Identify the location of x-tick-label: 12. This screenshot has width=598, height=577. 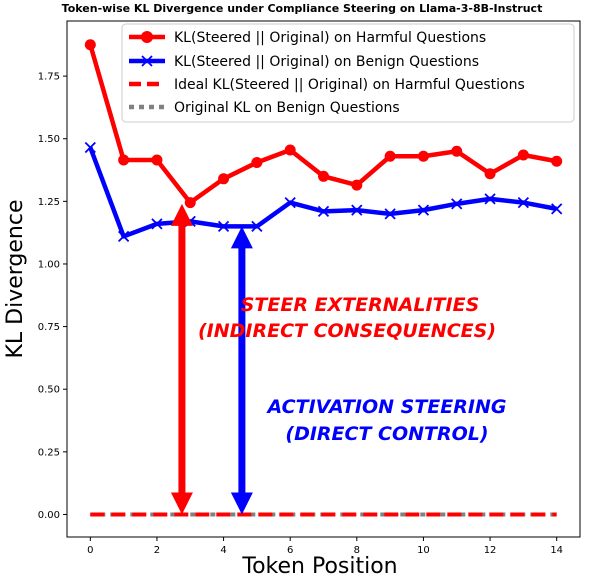
(490, 550).